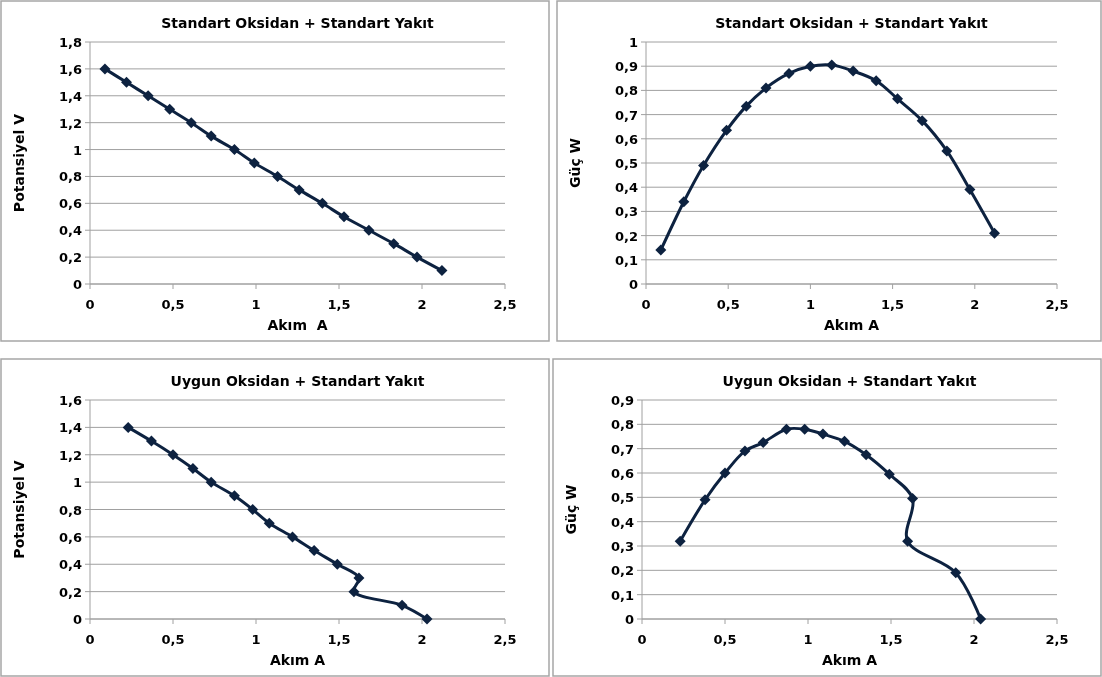 The image size is (1102, 677). What do you see at coordinates (77, 150) in the screenshot?
I see `y-tick-label: 1` at bounding box center [77, 150].